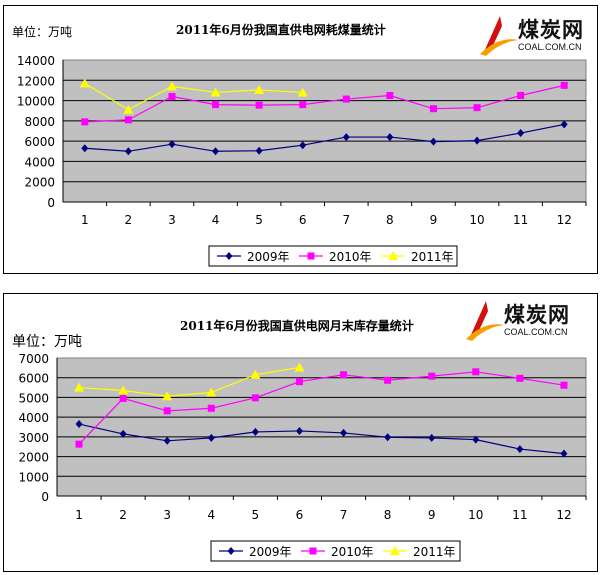 The image size is (602, 575). I want to click on y-tick-label: 4000, so click(33, 418).